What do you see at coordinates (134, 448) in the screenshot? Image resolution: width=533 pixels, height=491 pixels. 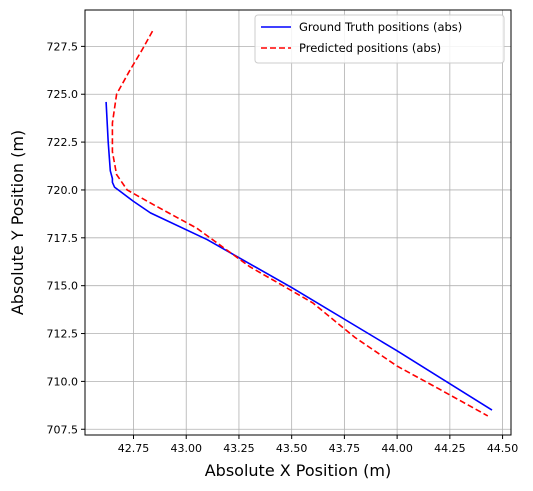 I see `x-tick-label: 42.75` at bounding box center [134, 448].